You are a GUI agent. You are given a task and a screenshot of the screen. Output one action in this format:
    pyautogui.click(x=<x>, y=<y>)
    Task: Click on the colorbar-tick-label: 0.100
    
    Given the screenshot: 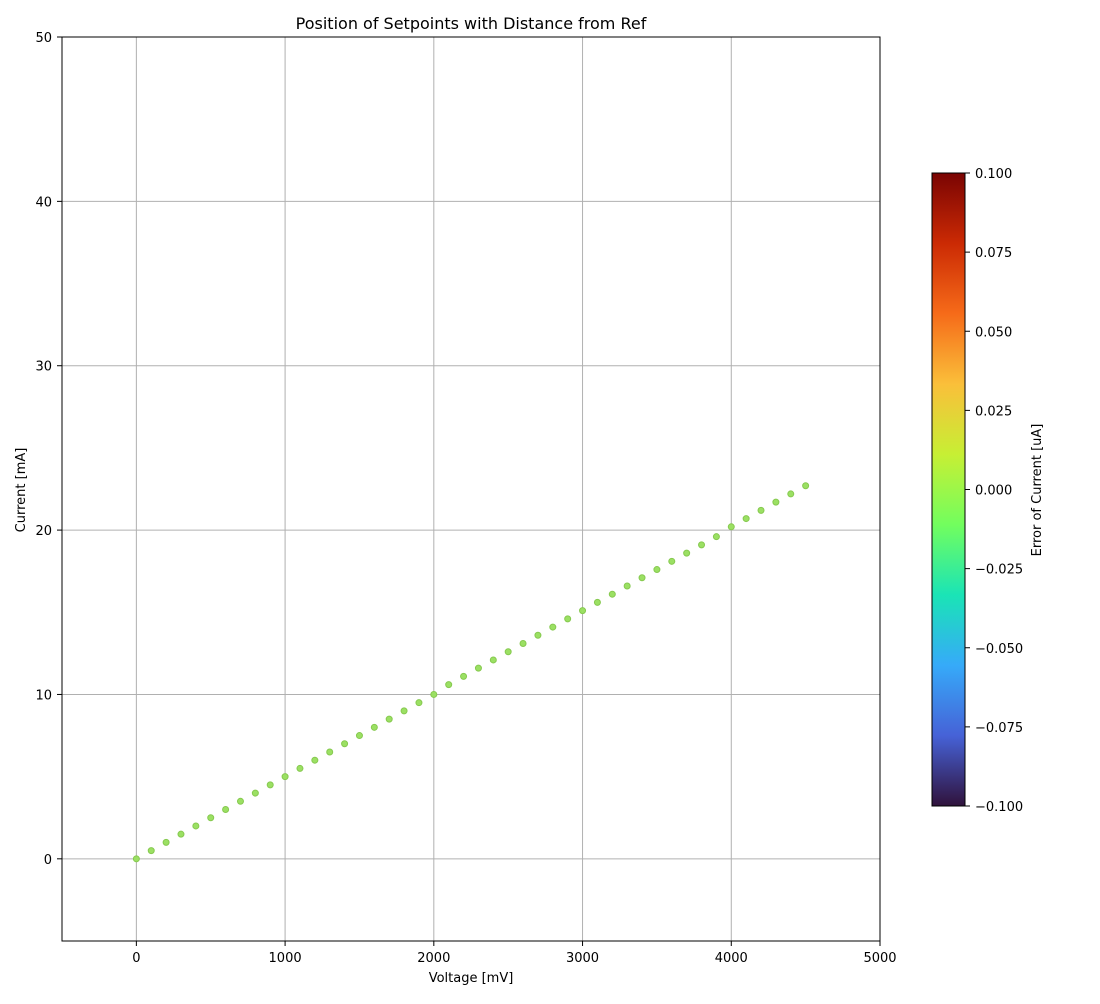 What is the action you would take?
    pyautogui.click(x=993, y=174)
    